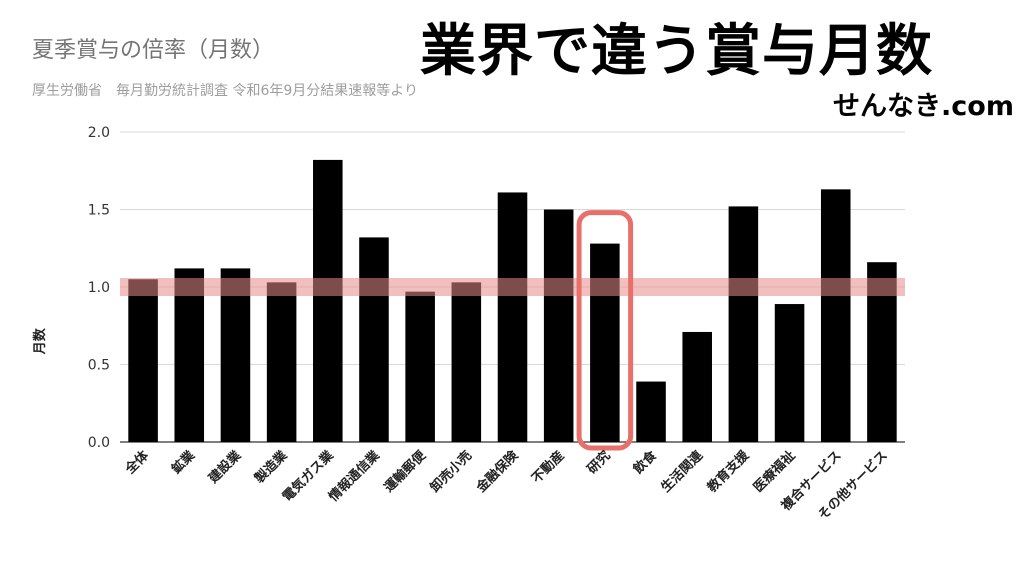 The width and height of the screenshot is (1024, 576). Describe the element at coordinates (99, 211) in the screenshot. I see `y-tick-label: 1.5` at that location.